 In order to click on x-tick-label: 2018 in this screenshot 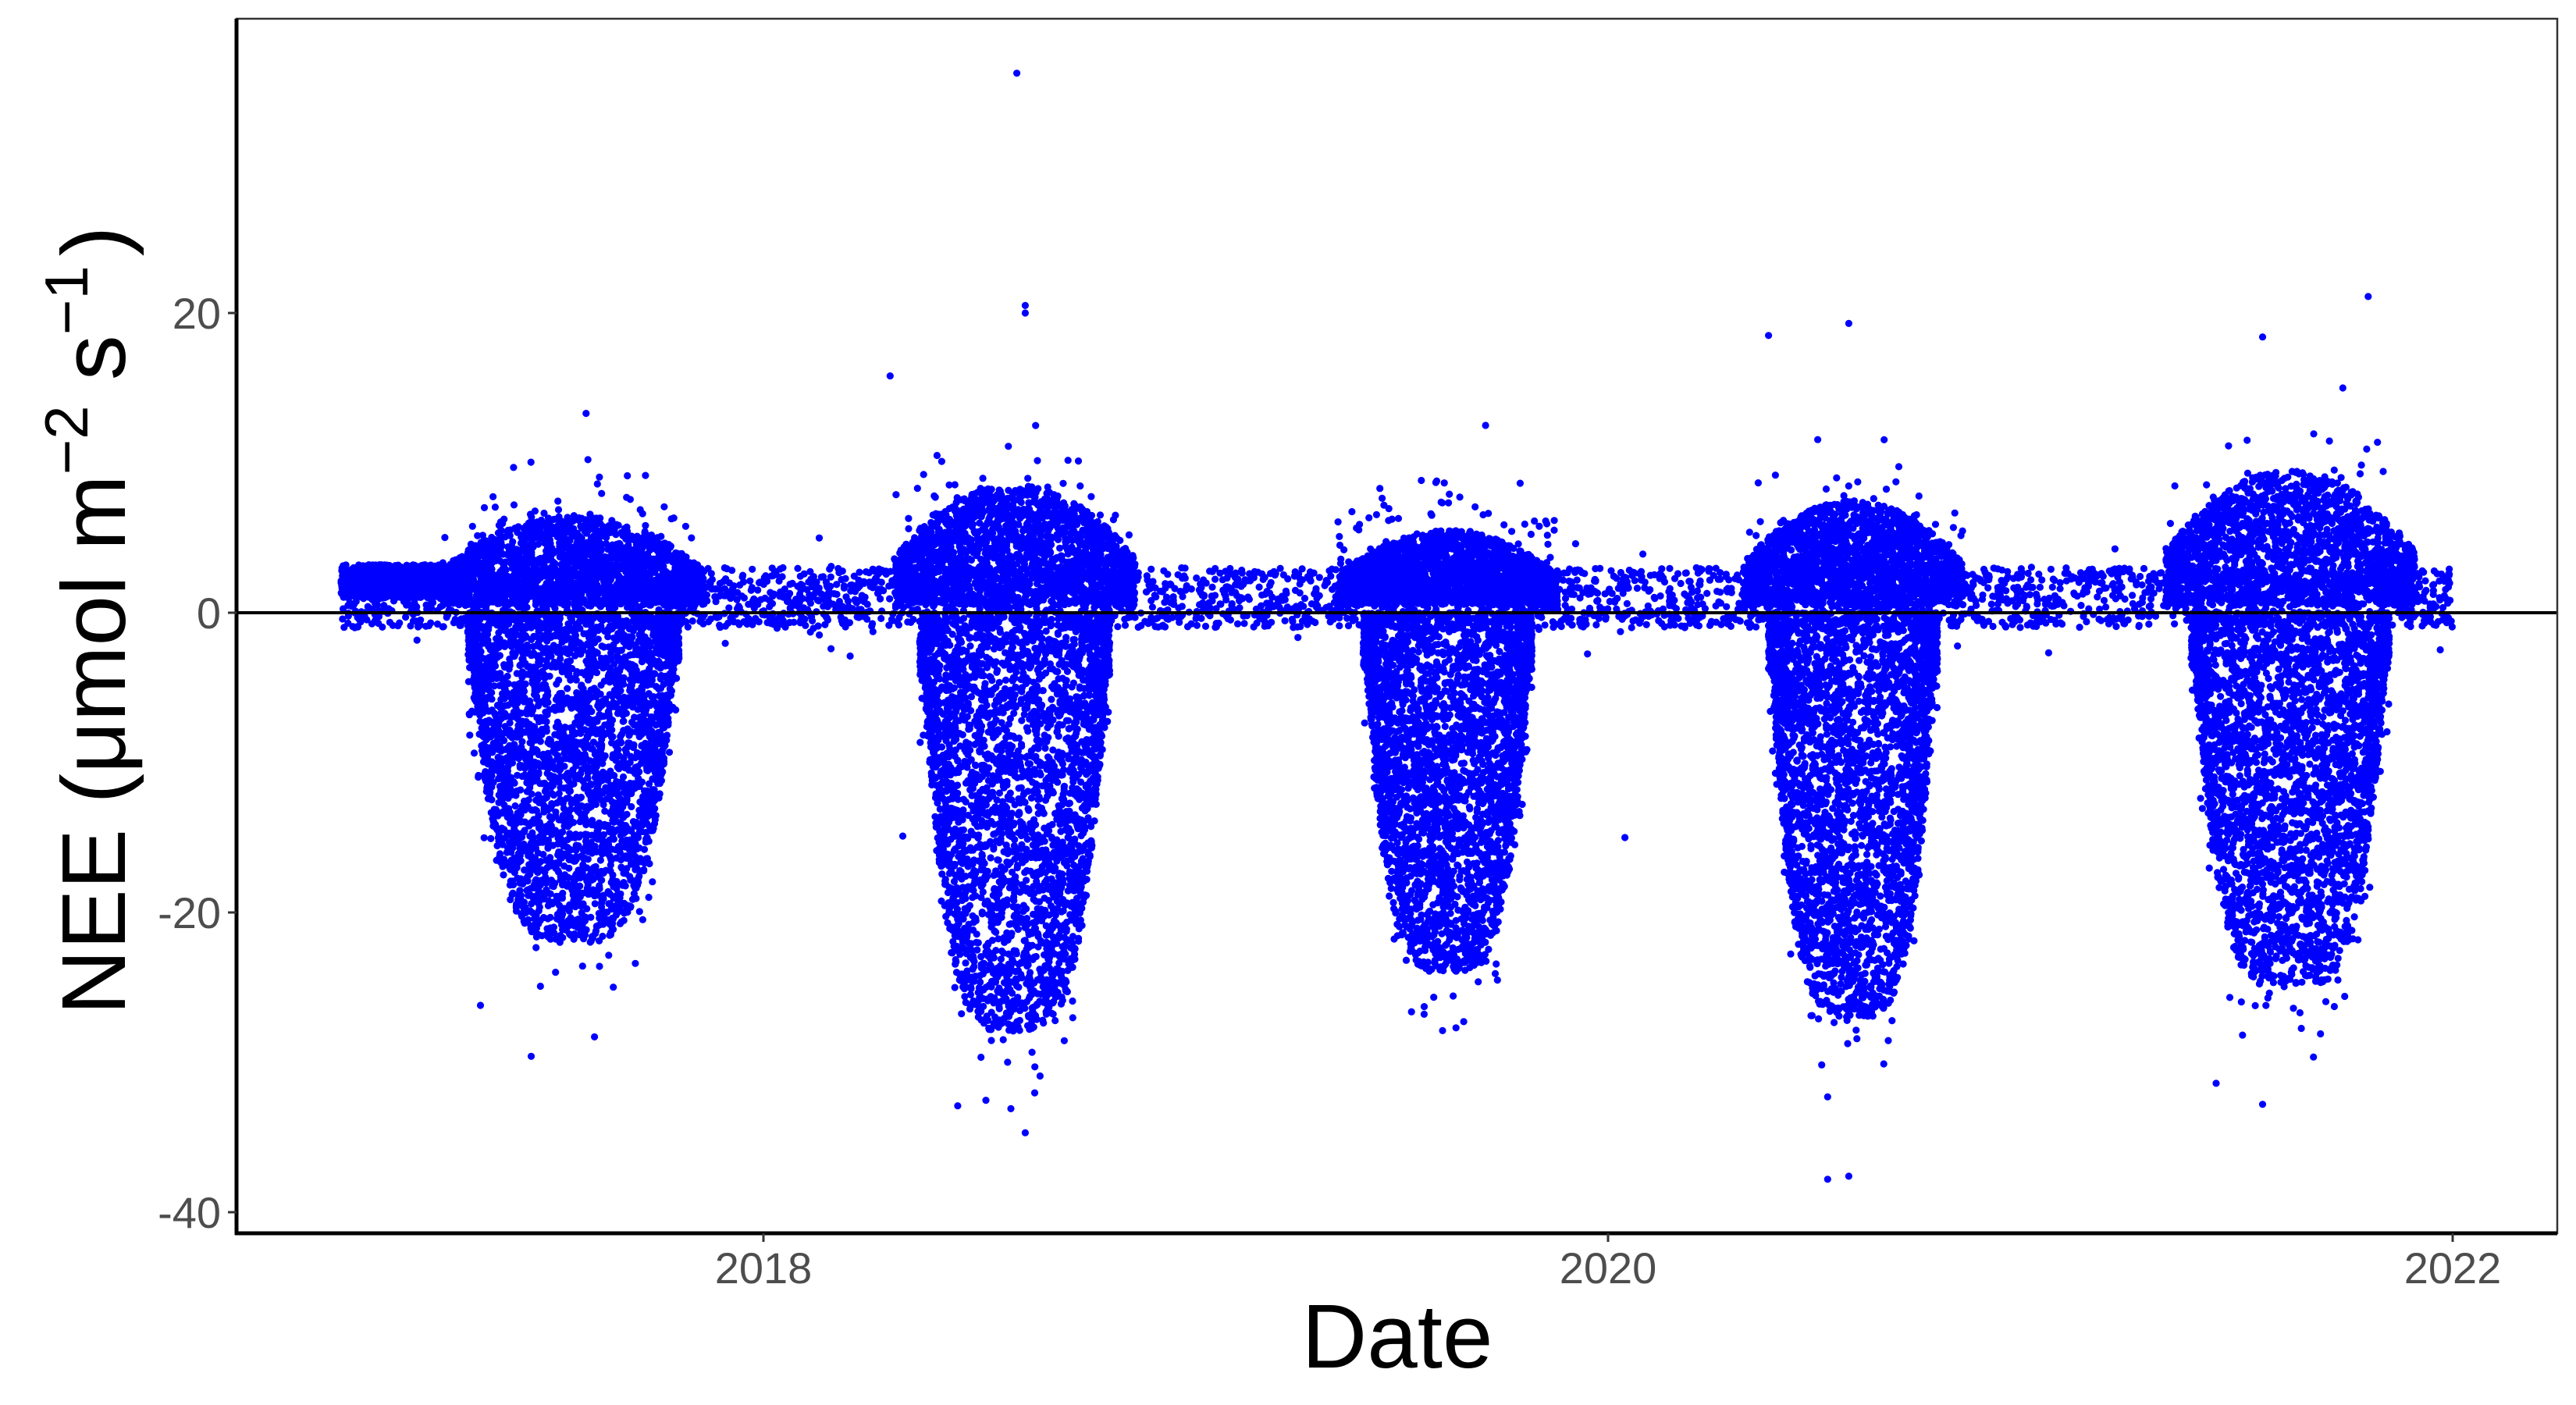, I will do `click(764, 1268)`.